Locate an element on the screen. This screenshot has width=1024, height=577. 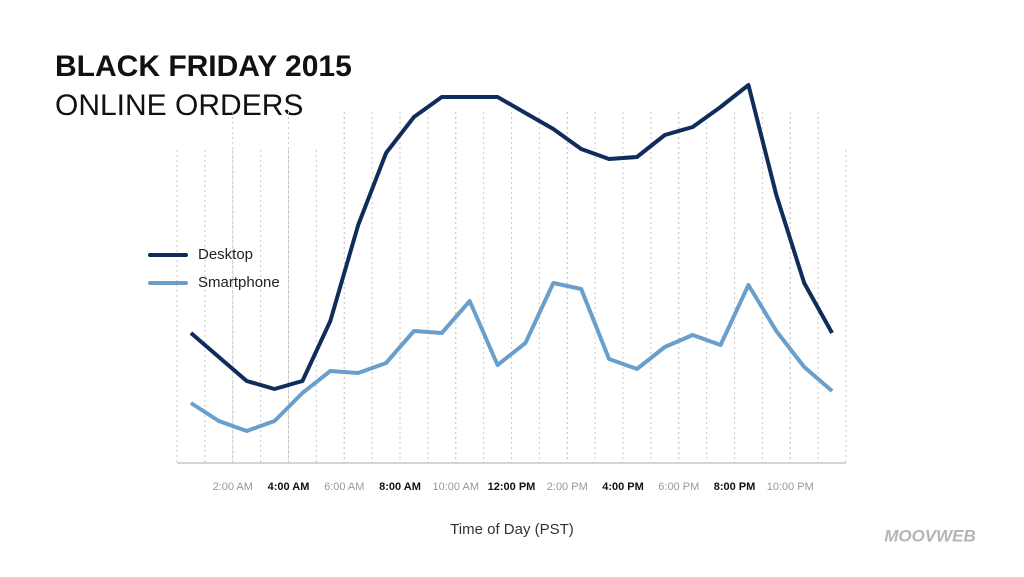
x-axis-label: Time of Day (PST) is located at coordinates (512, 529).